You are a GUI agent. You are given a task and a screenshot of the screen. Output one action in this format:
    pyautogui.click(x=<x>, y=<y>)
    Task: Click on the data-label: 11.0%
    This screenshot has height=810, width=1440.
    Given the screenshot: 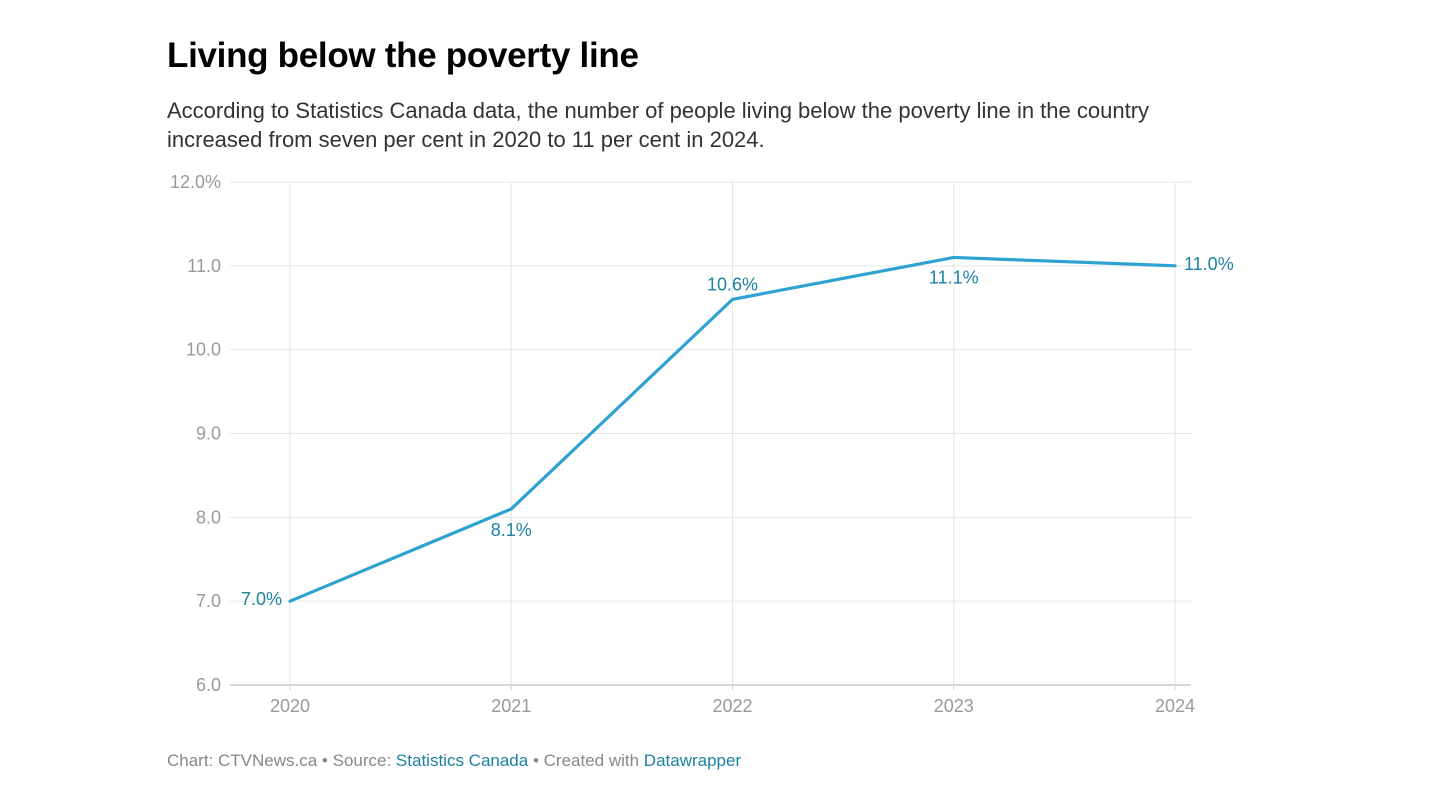 What is the action you would take?
    pyautogui.click(x=1209, y=264)
    